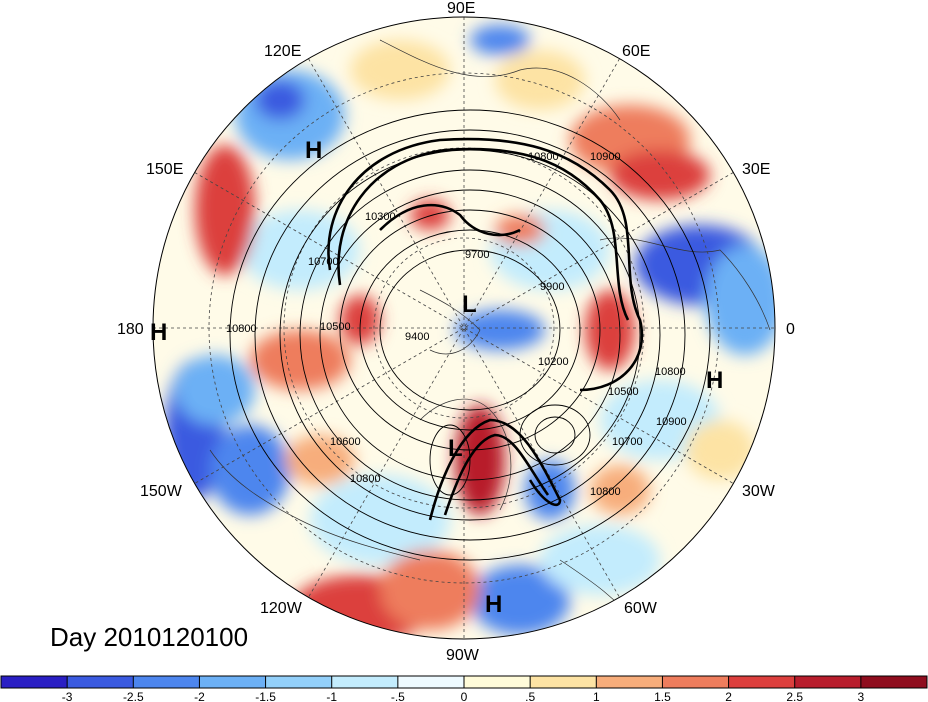  Describe the element at coordinates (636, 51) in the screenshot. I see `longitude-label: 60E` at that location.